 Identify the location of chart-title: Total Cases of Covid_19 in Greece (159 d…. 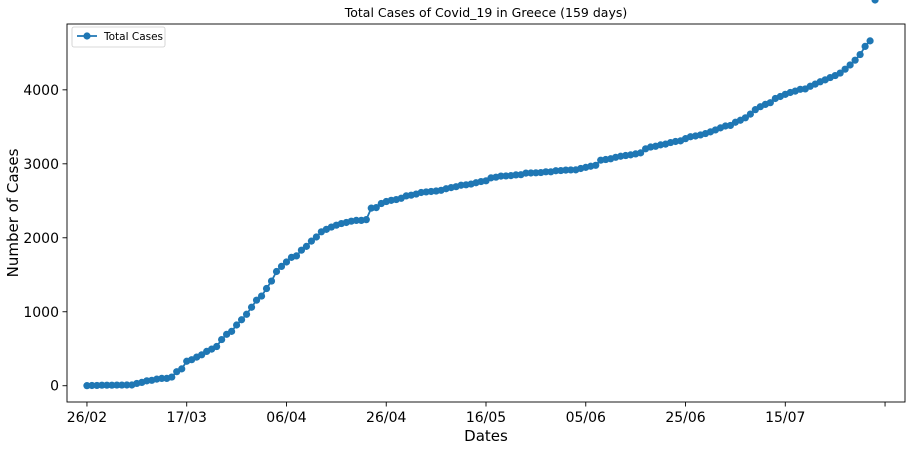
(486, 12).